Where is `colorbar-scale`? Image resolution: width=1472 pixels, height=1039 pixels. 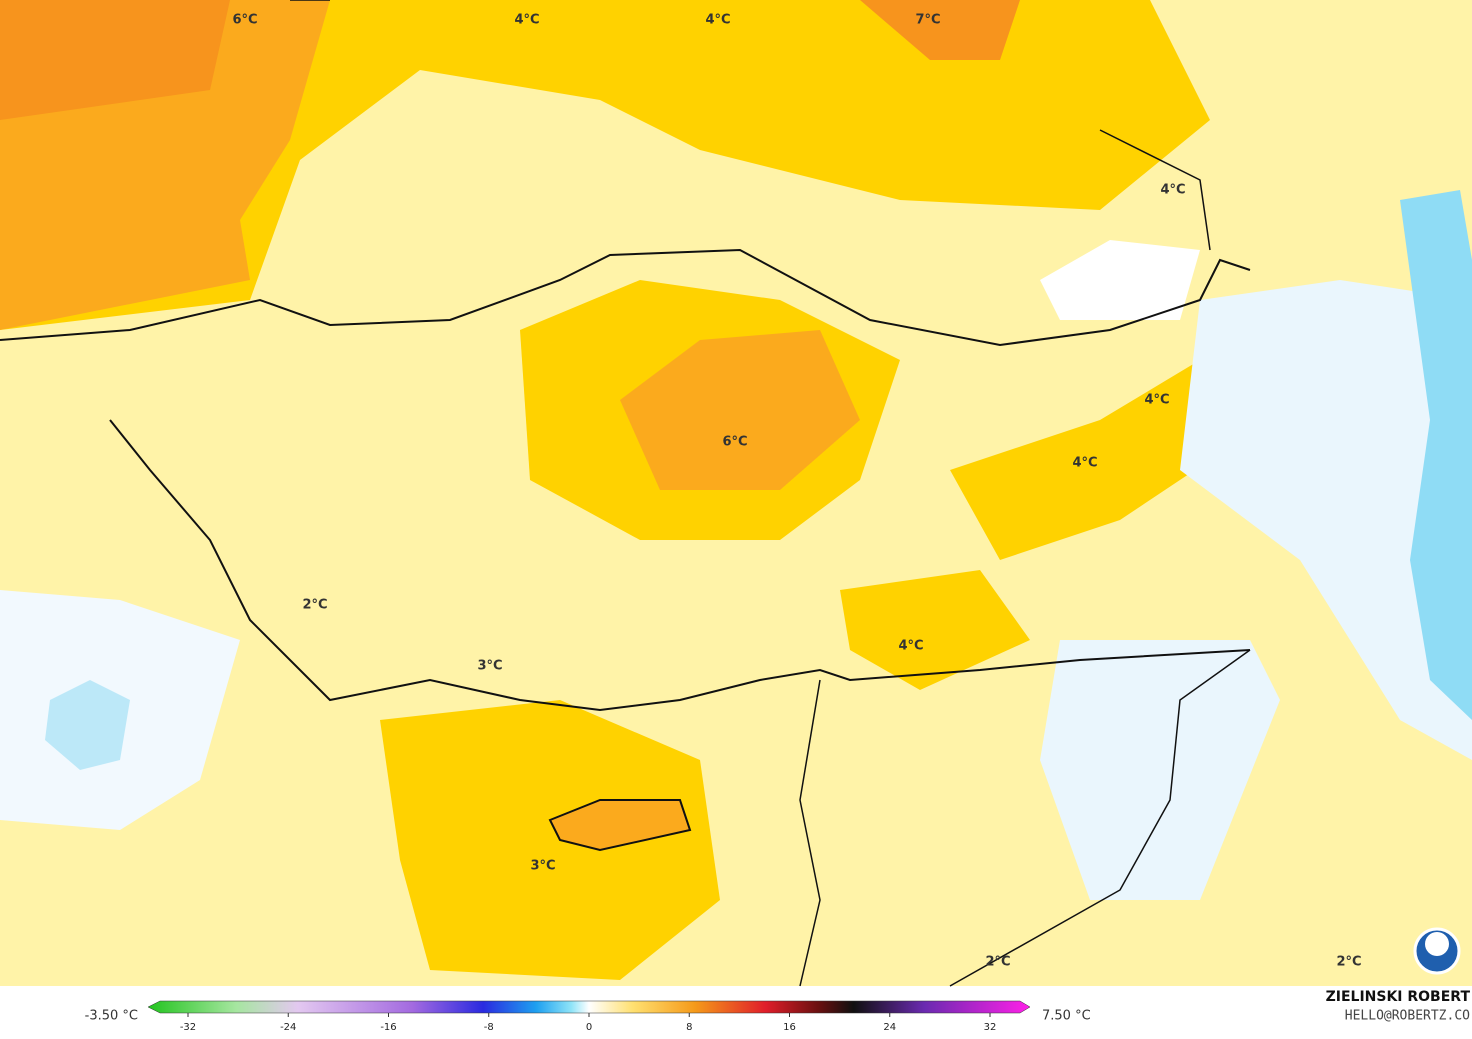
colorbar-scale is located at coordinates (589, 1007).